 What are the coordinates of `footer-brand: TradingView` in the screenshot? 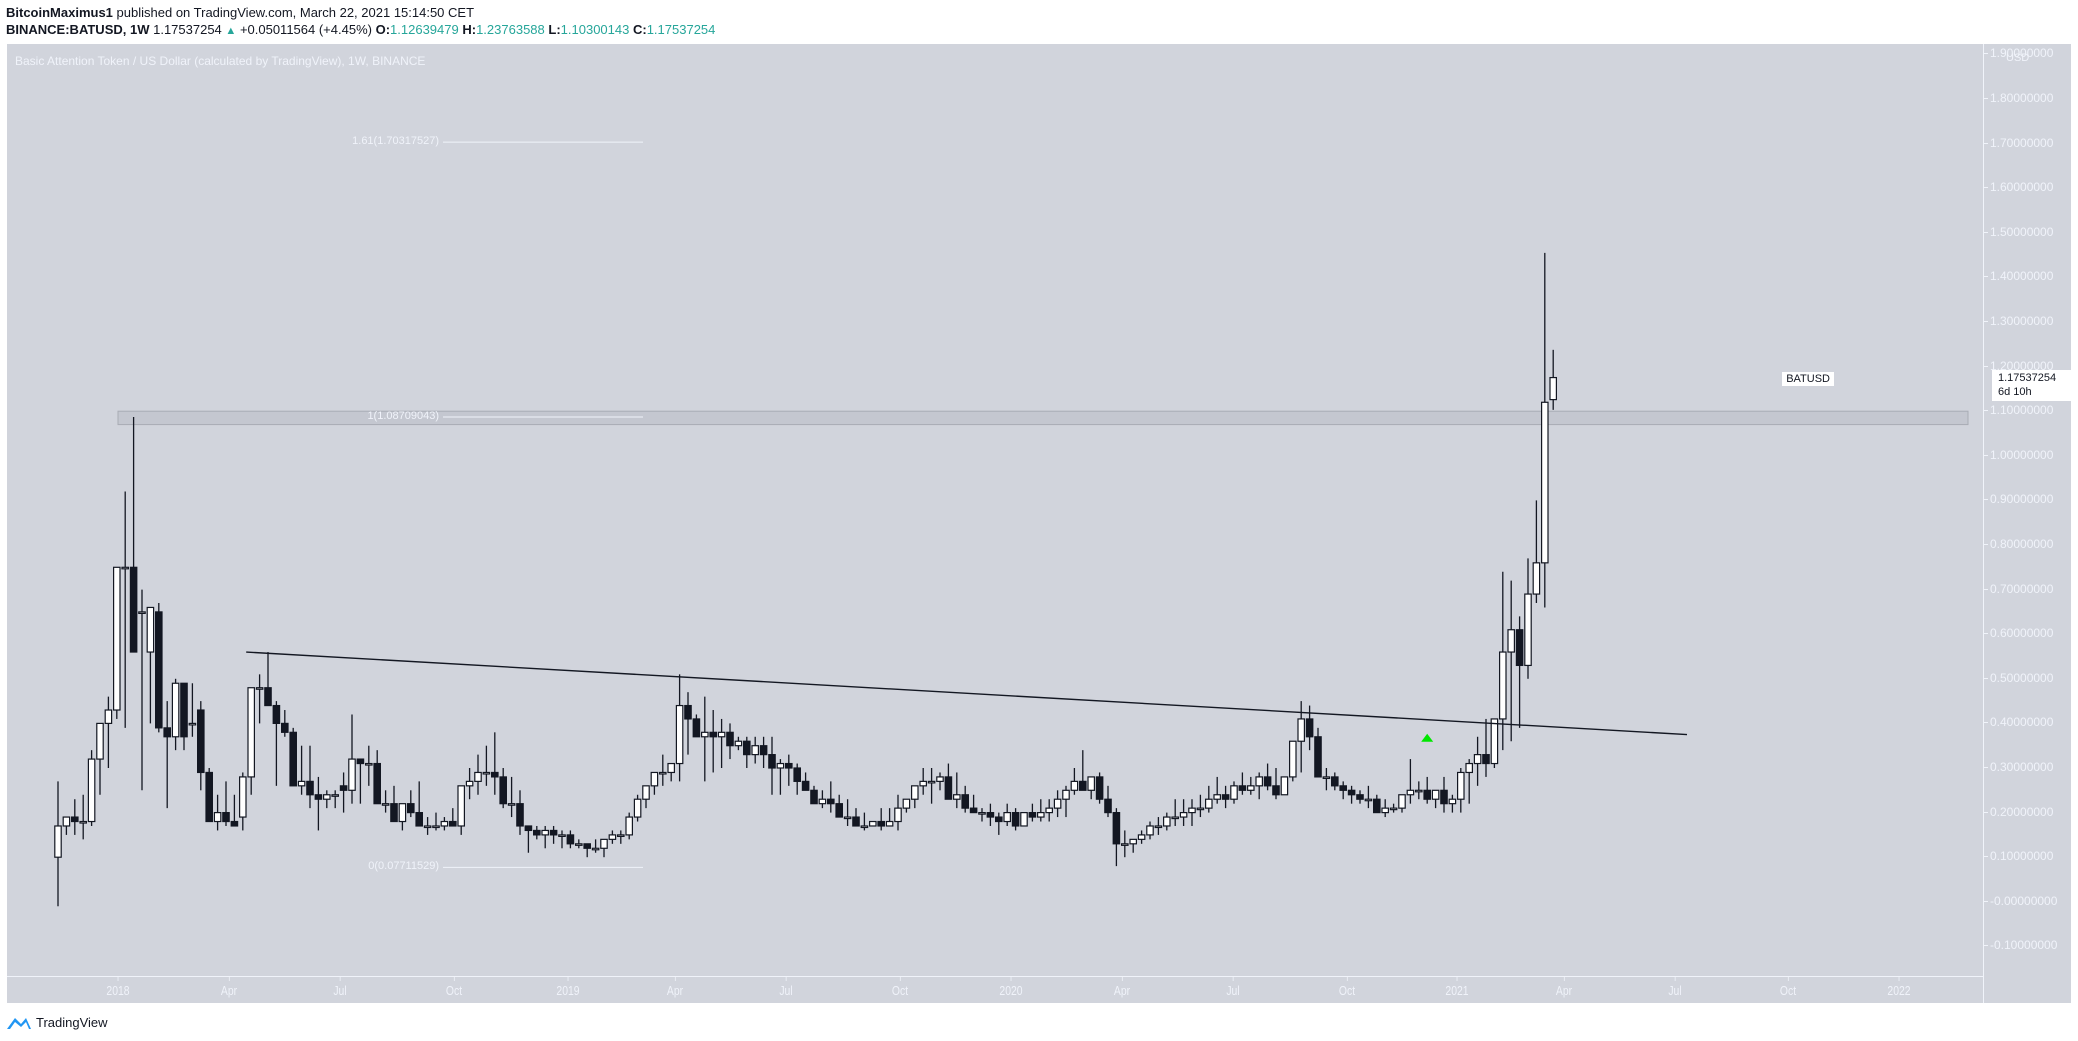 It's located at (57, 1022).